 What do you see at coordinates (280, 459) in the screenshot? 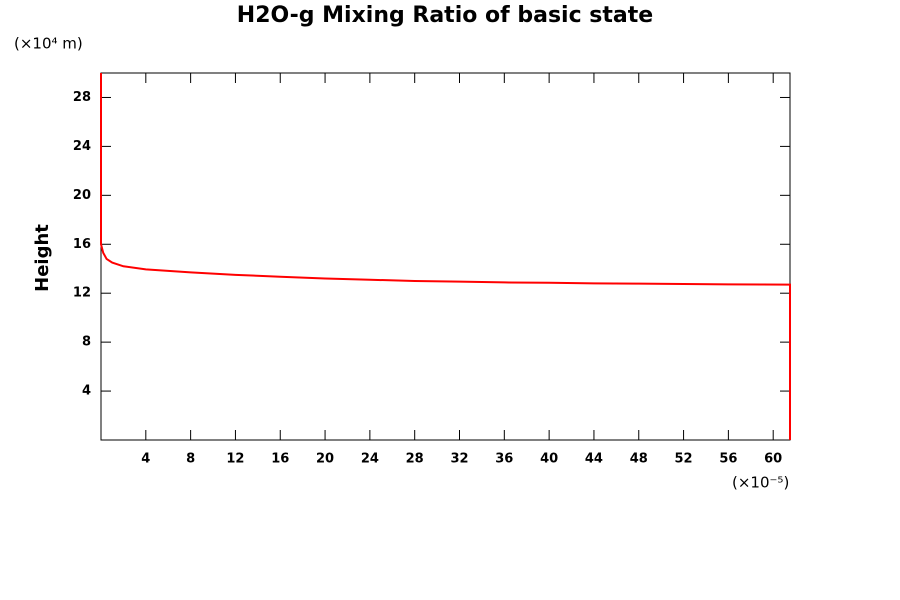
I see `x-tick-label: 16` at bounding box center [280, 459].